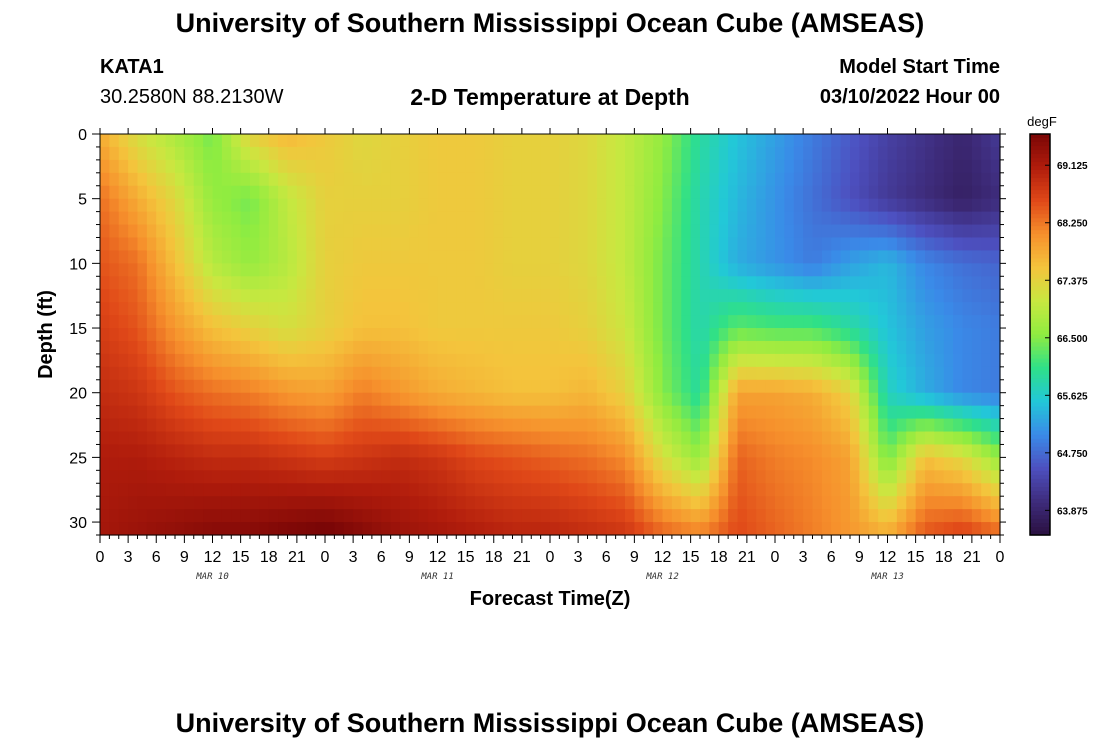 This screenshot has width=1100, height=750. What do you see at coordinates (550, 599) in the screenshot?
I see `x-axis-label: Forecast Time(Z)` at bounding box center [550, 599].